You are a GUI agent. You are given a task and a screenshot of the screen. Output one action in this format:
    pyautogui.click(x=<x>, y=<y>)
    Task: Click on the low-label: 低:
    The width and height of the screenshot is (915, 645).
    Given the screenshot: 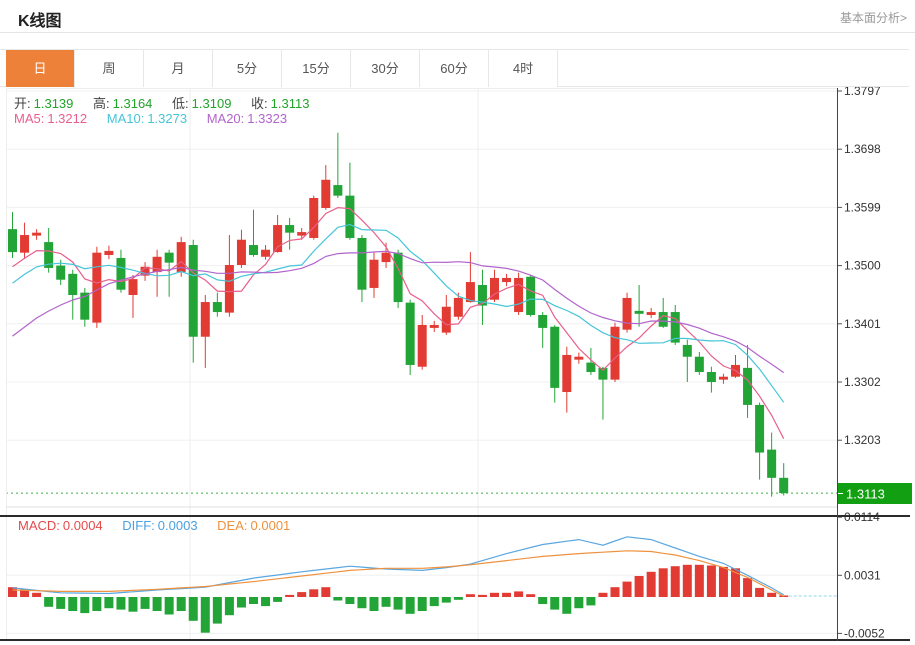 What is the action you would take?
    pyautogui.click(x=180, y=103)
    